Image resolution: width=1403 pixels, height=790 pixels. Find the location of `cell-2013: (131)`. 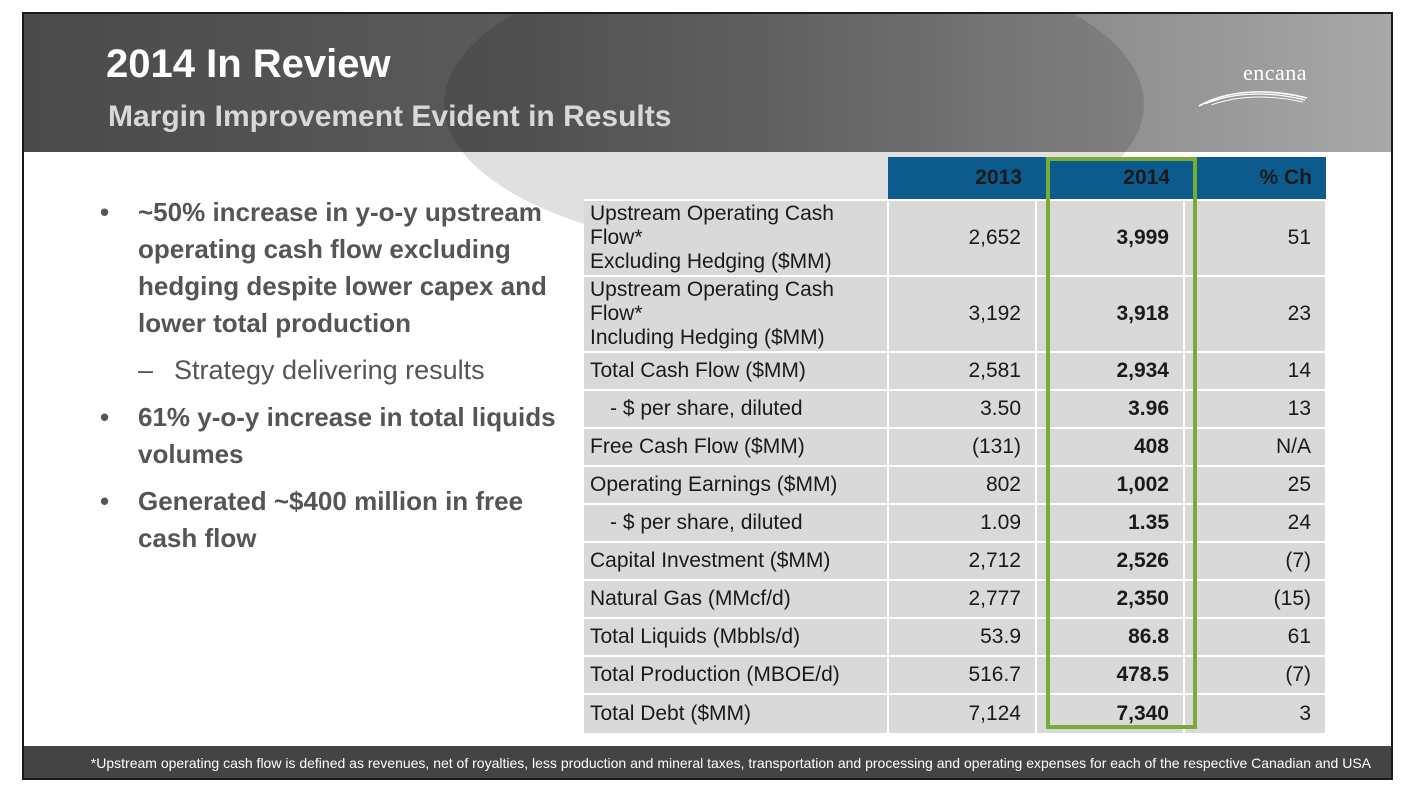

cell-2013: (131) is located at coordinates (962, 447).